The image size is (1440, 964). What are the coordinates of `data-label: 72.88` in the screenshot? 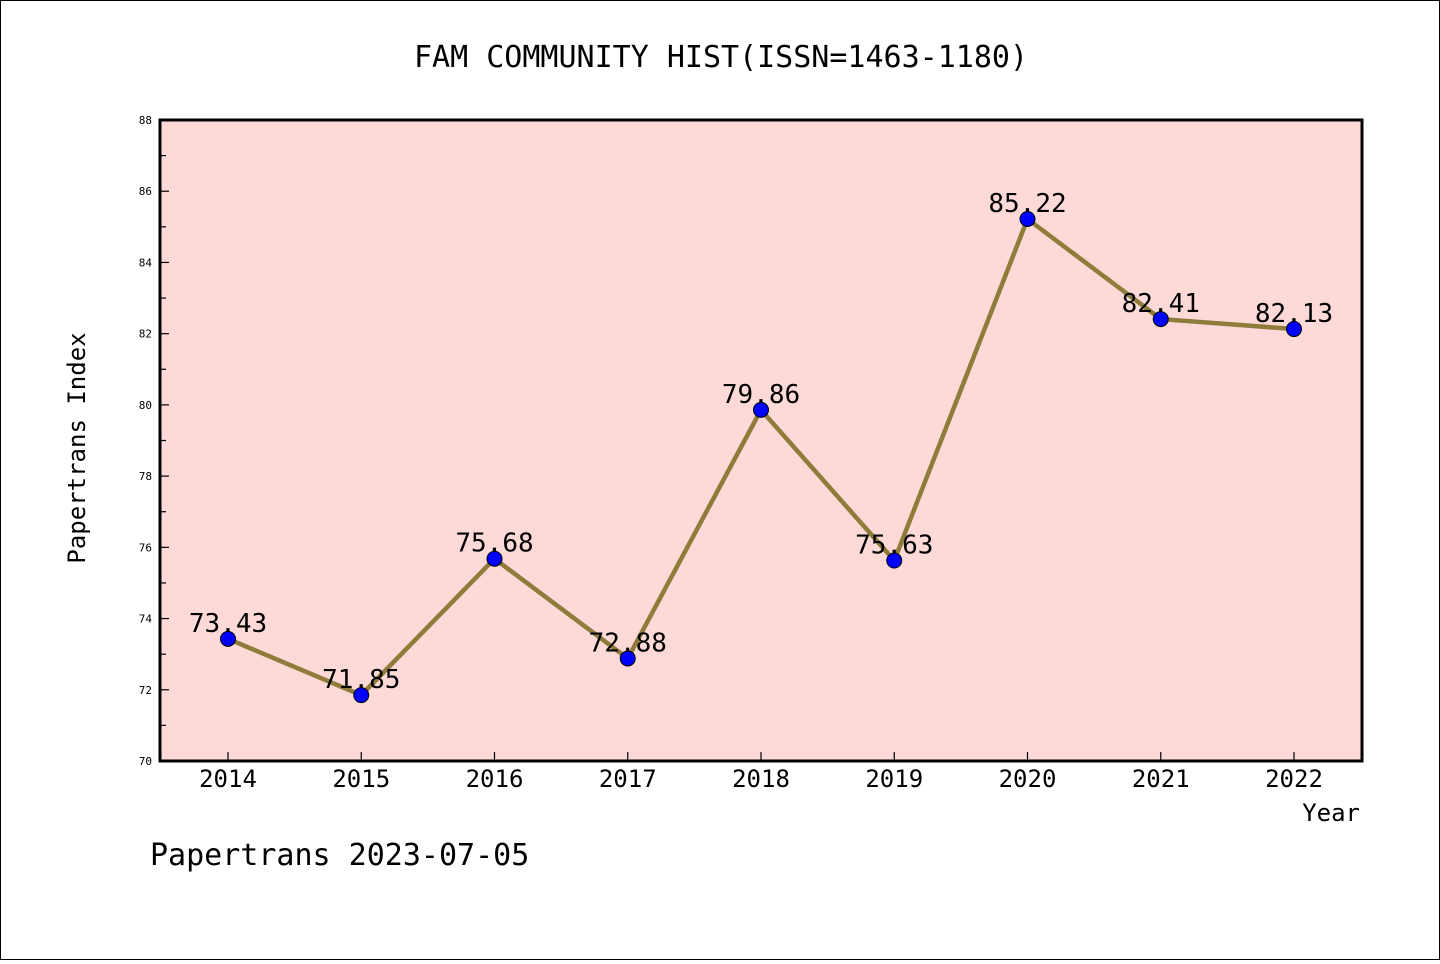 It's located at (628, 643).